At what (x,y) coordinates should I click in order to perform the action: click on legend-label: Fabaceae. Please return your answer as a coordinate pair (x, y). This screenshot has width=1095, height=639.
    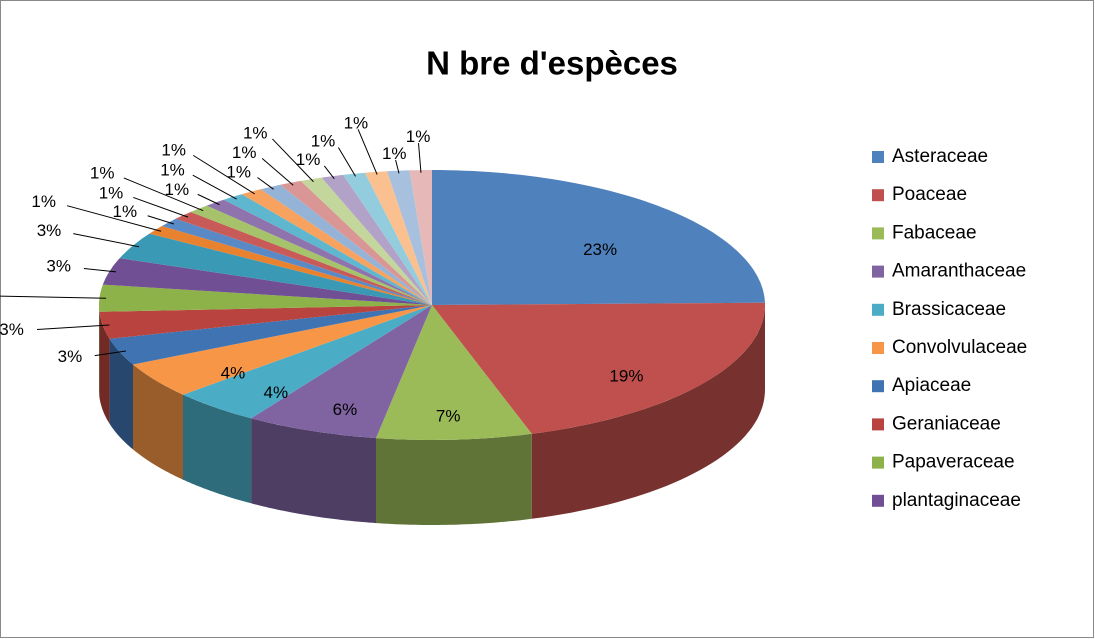
    Looking at the image, I should click on (934, 232).